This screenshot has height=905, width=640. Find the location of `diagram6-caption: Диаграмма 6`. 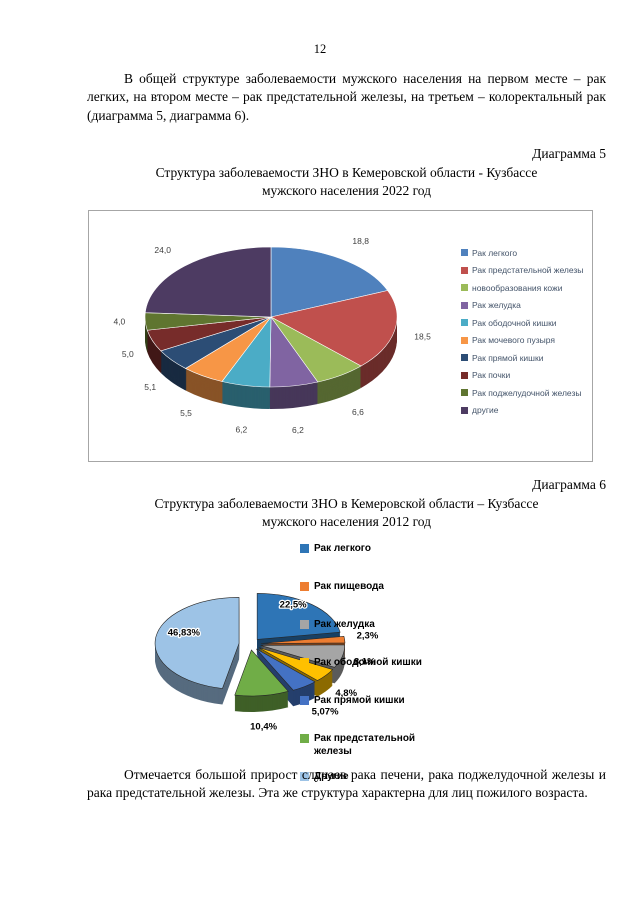

diagram6-caption: Диаграмма 6 is located at coordinates (569, 484).